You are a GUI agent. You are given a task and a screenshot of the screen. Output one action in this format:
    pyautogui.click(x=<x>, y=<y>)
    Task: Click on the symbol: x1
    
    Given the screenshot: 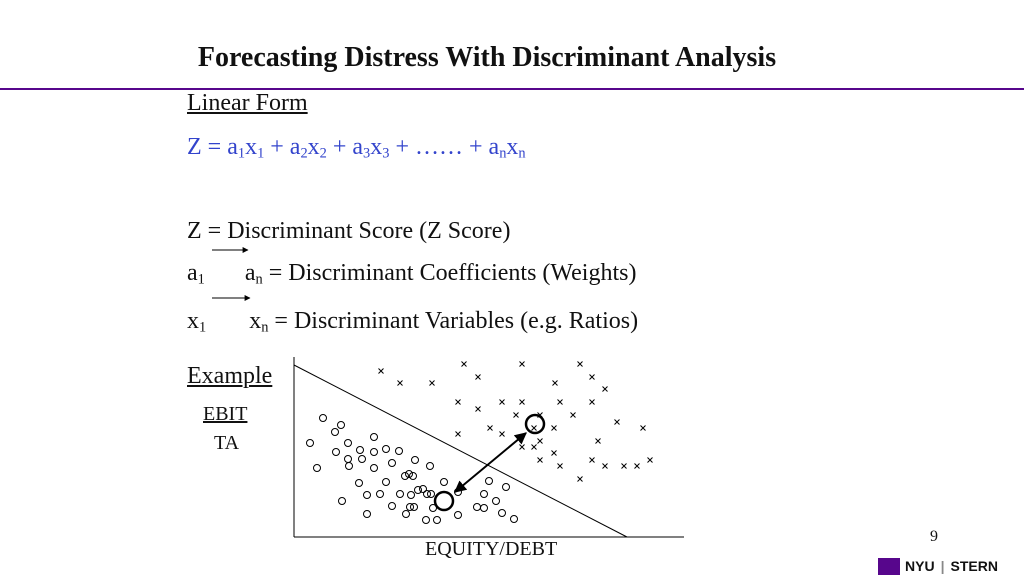 What is the action you would take?
    pyautogui.click(x=197, y=322)
    